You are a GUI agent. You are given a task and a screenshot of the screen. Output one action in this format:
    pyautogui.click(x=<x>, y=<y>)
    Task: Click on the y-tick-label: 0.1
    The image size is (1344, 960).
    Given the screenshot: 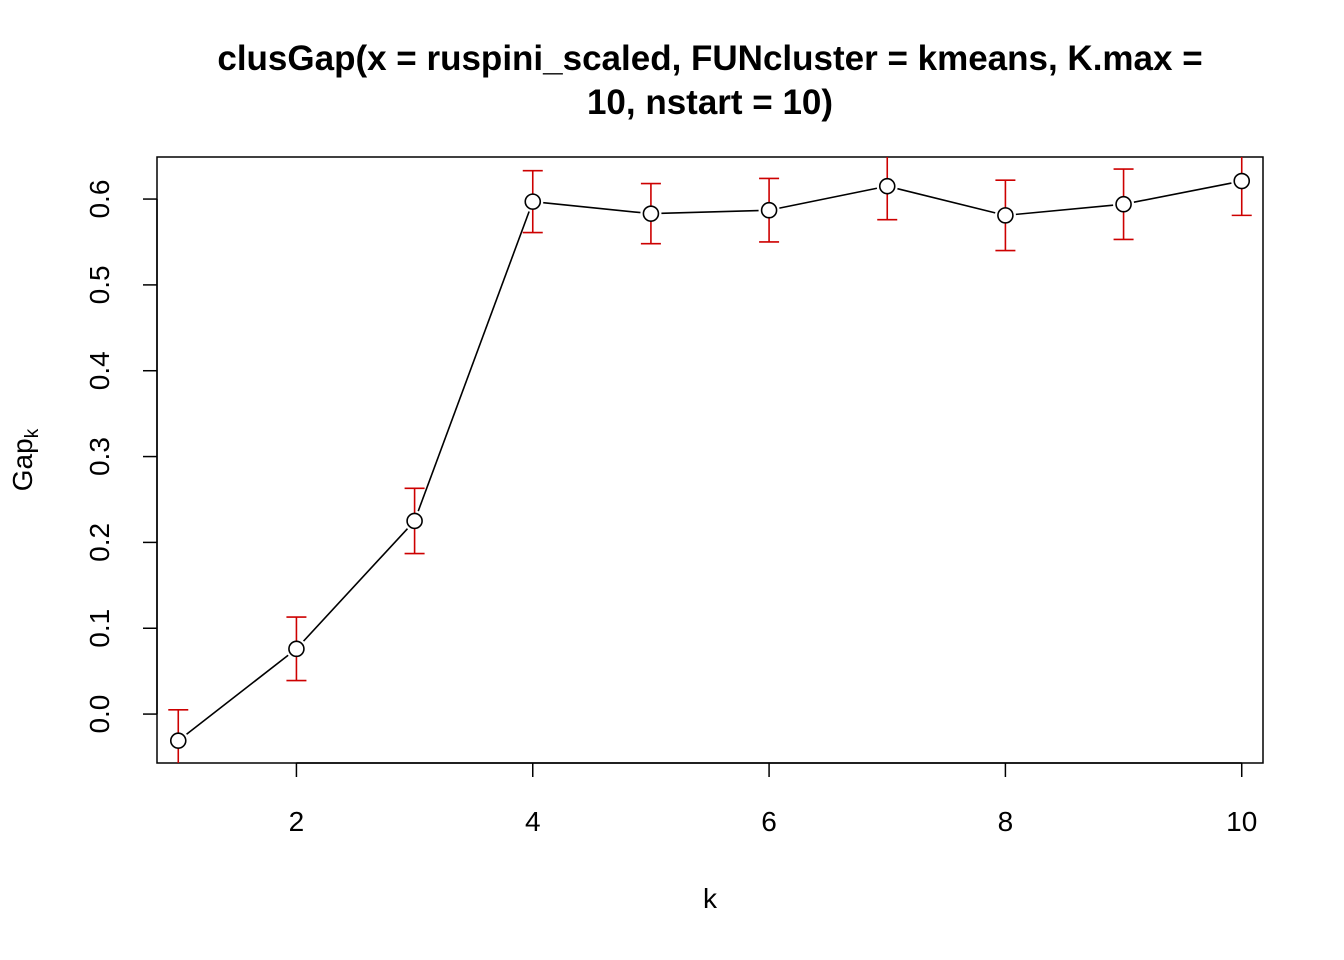 What is the action you would take?
    pyautogui.click(x=99, y=628)
    